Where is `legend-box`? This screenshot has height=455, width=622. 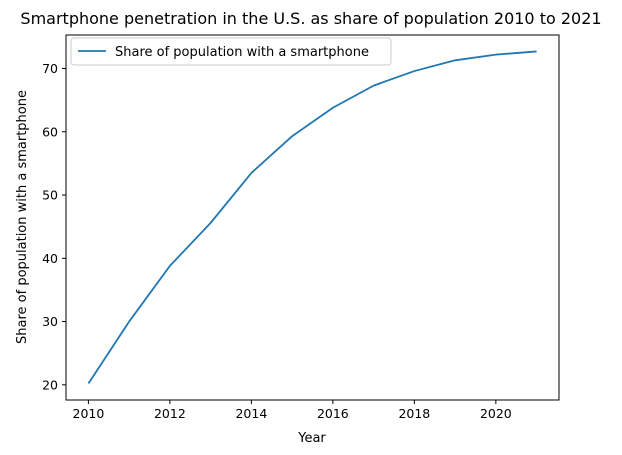 legend-box is located at coordinates (231, 51).